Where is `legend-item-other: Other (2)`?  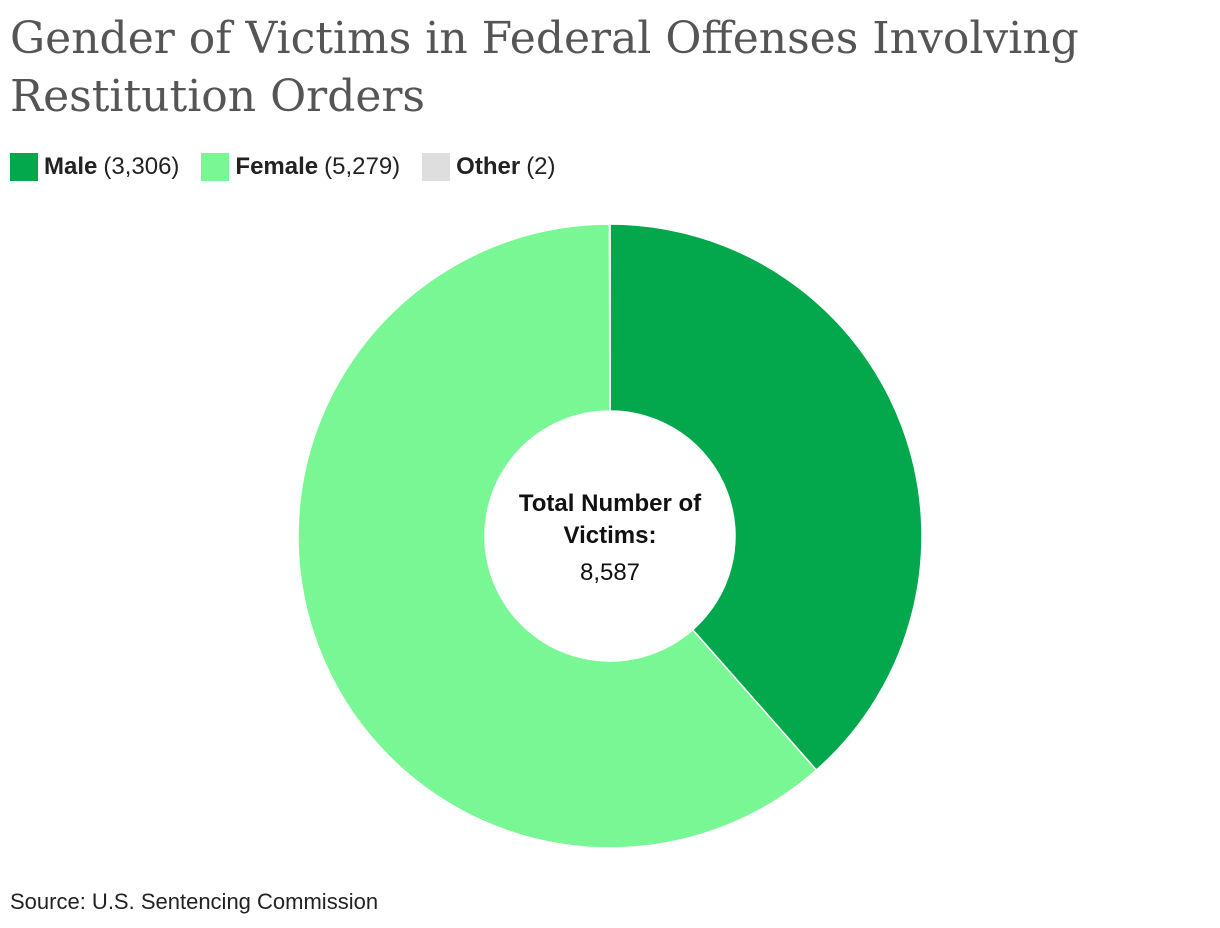 legend-item-other: Other (2) is located at coordinates (489, 167).